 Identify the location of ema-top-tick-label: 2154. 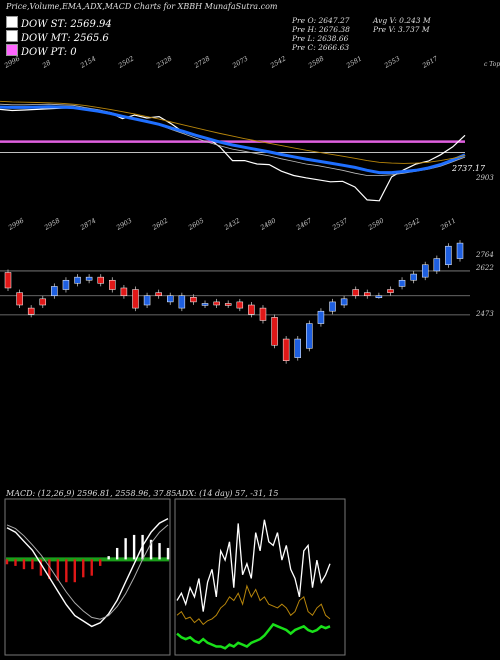
(87, 63).